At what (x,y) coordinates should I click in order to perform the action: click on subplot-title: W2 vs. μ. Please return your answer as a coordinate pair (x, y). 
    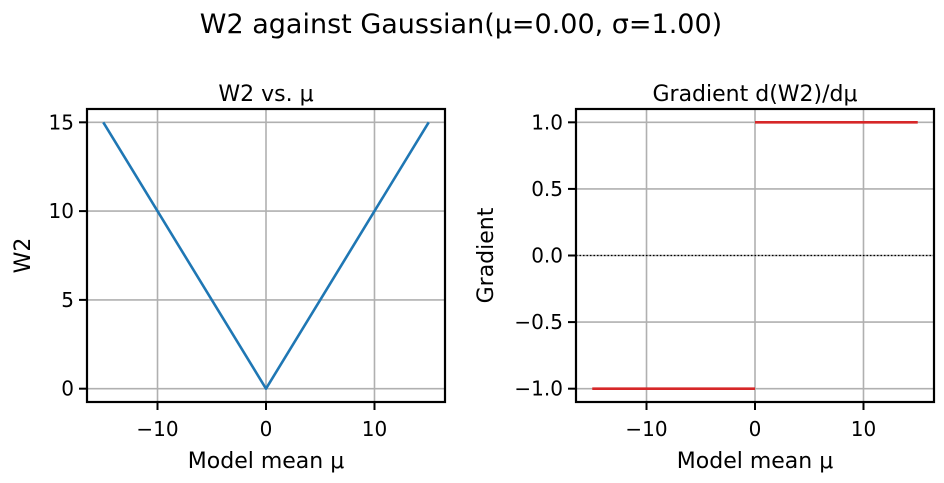
    Looking at the image, I should click on (265, 94).